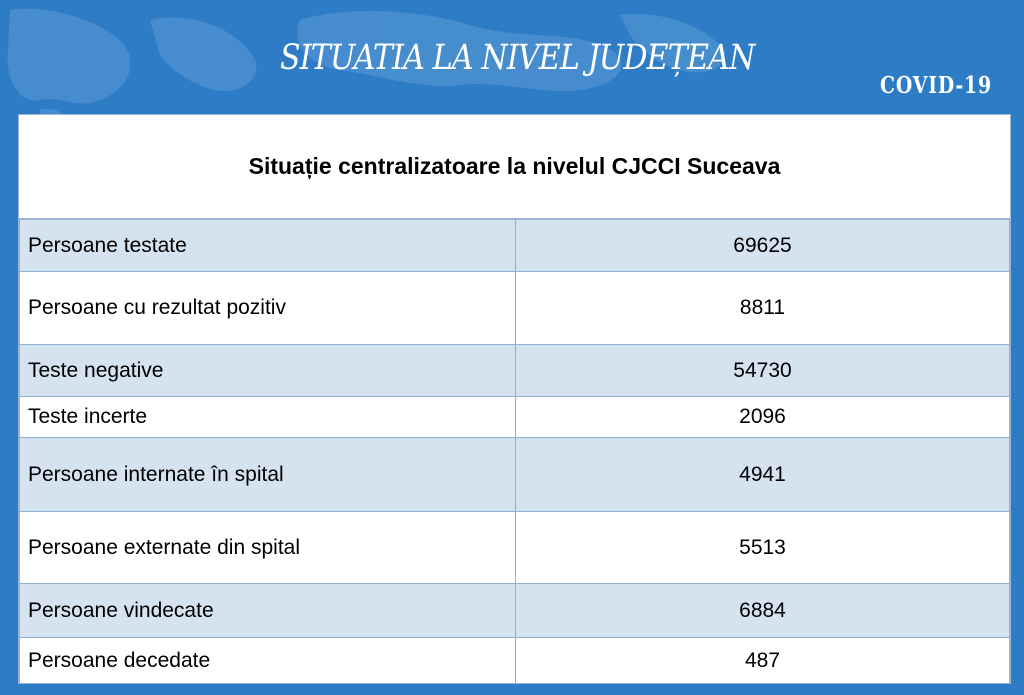 The width and height of the screenshot is (1024, 695). I want to click on row-label: Teste incerte, so click(267, 417).